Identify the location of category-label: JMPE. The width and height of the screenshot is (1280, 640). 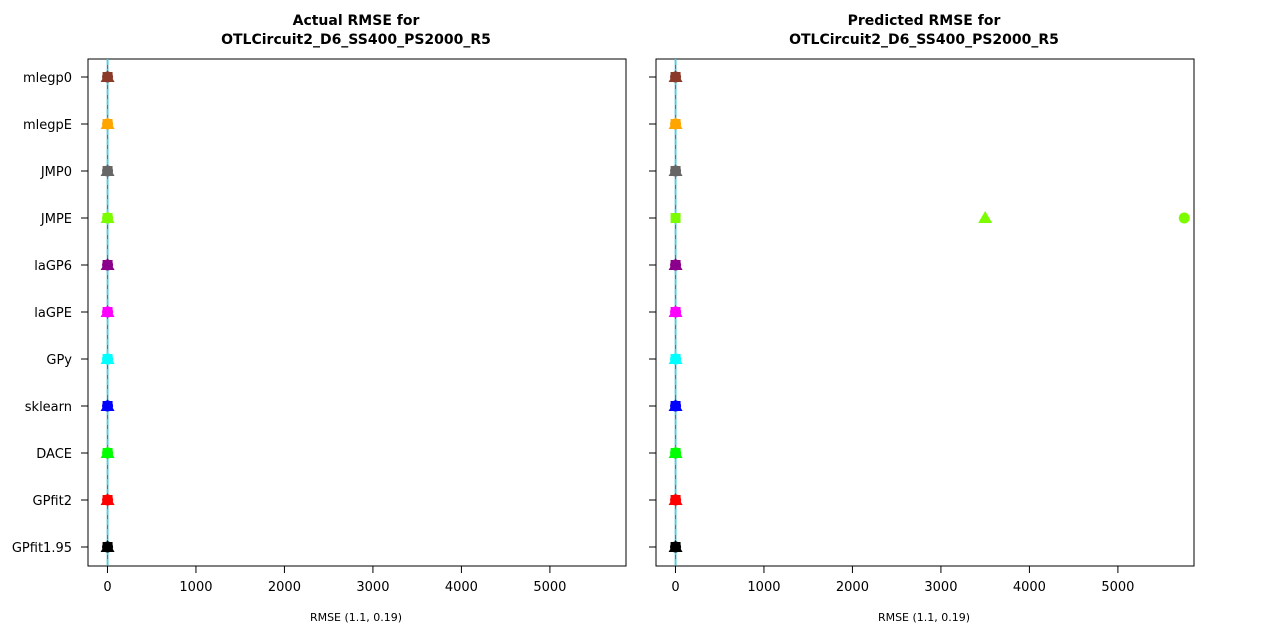
(56, 219).